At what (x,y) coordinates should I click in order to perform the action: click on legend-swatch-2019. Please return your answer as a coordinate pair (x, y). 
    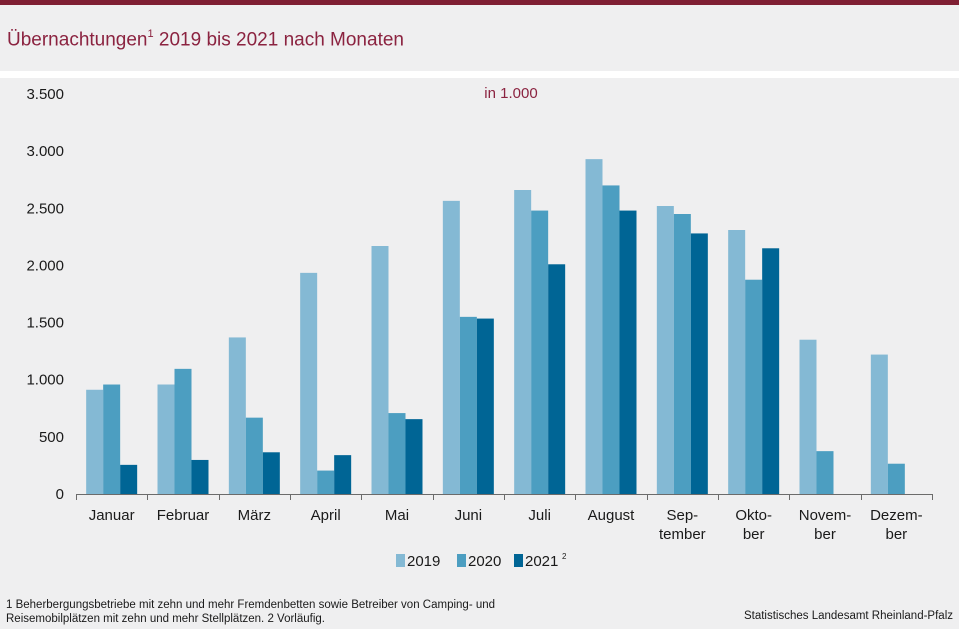
    Looking at the image, I should click on (400, 560).